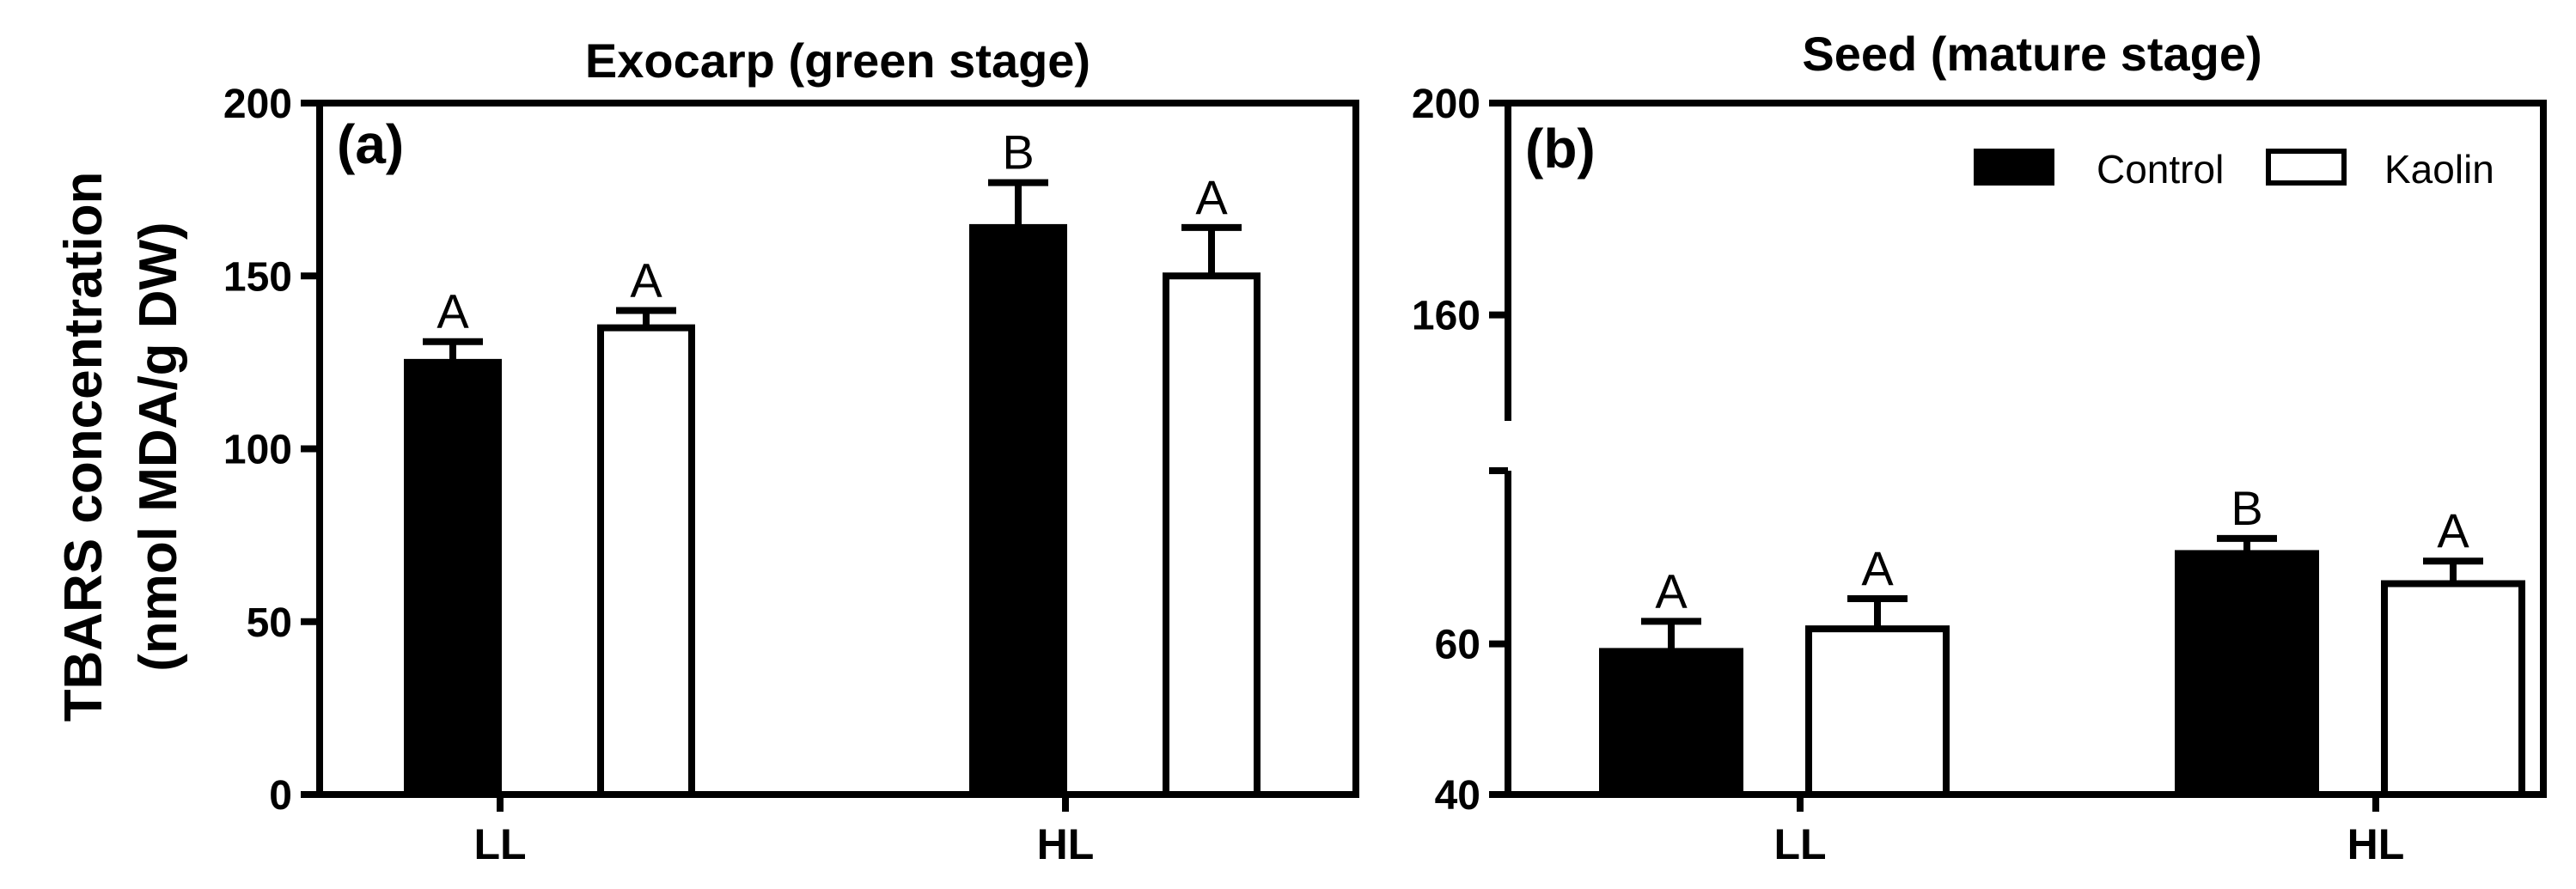 The height and width of the screenshot is (889, 2576). What do you see at coordinates (1560, 149) in the screenshot?
I see `panel-tag-b: (b)` at bounding box center [1560, 149].